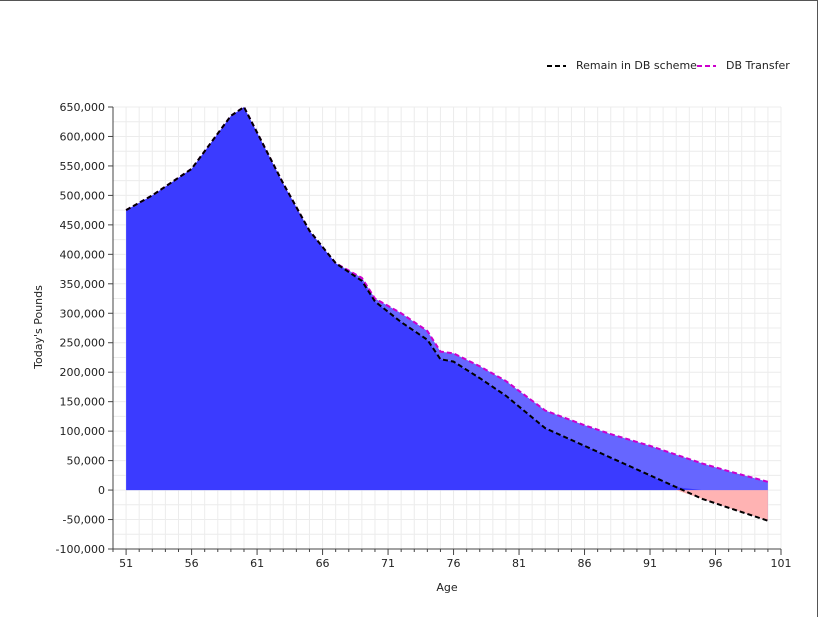  What do you see at coordinates (83, 343) in the screenshot?
I see `y-tick-label: 250,000` at bounding box center [83, 343].